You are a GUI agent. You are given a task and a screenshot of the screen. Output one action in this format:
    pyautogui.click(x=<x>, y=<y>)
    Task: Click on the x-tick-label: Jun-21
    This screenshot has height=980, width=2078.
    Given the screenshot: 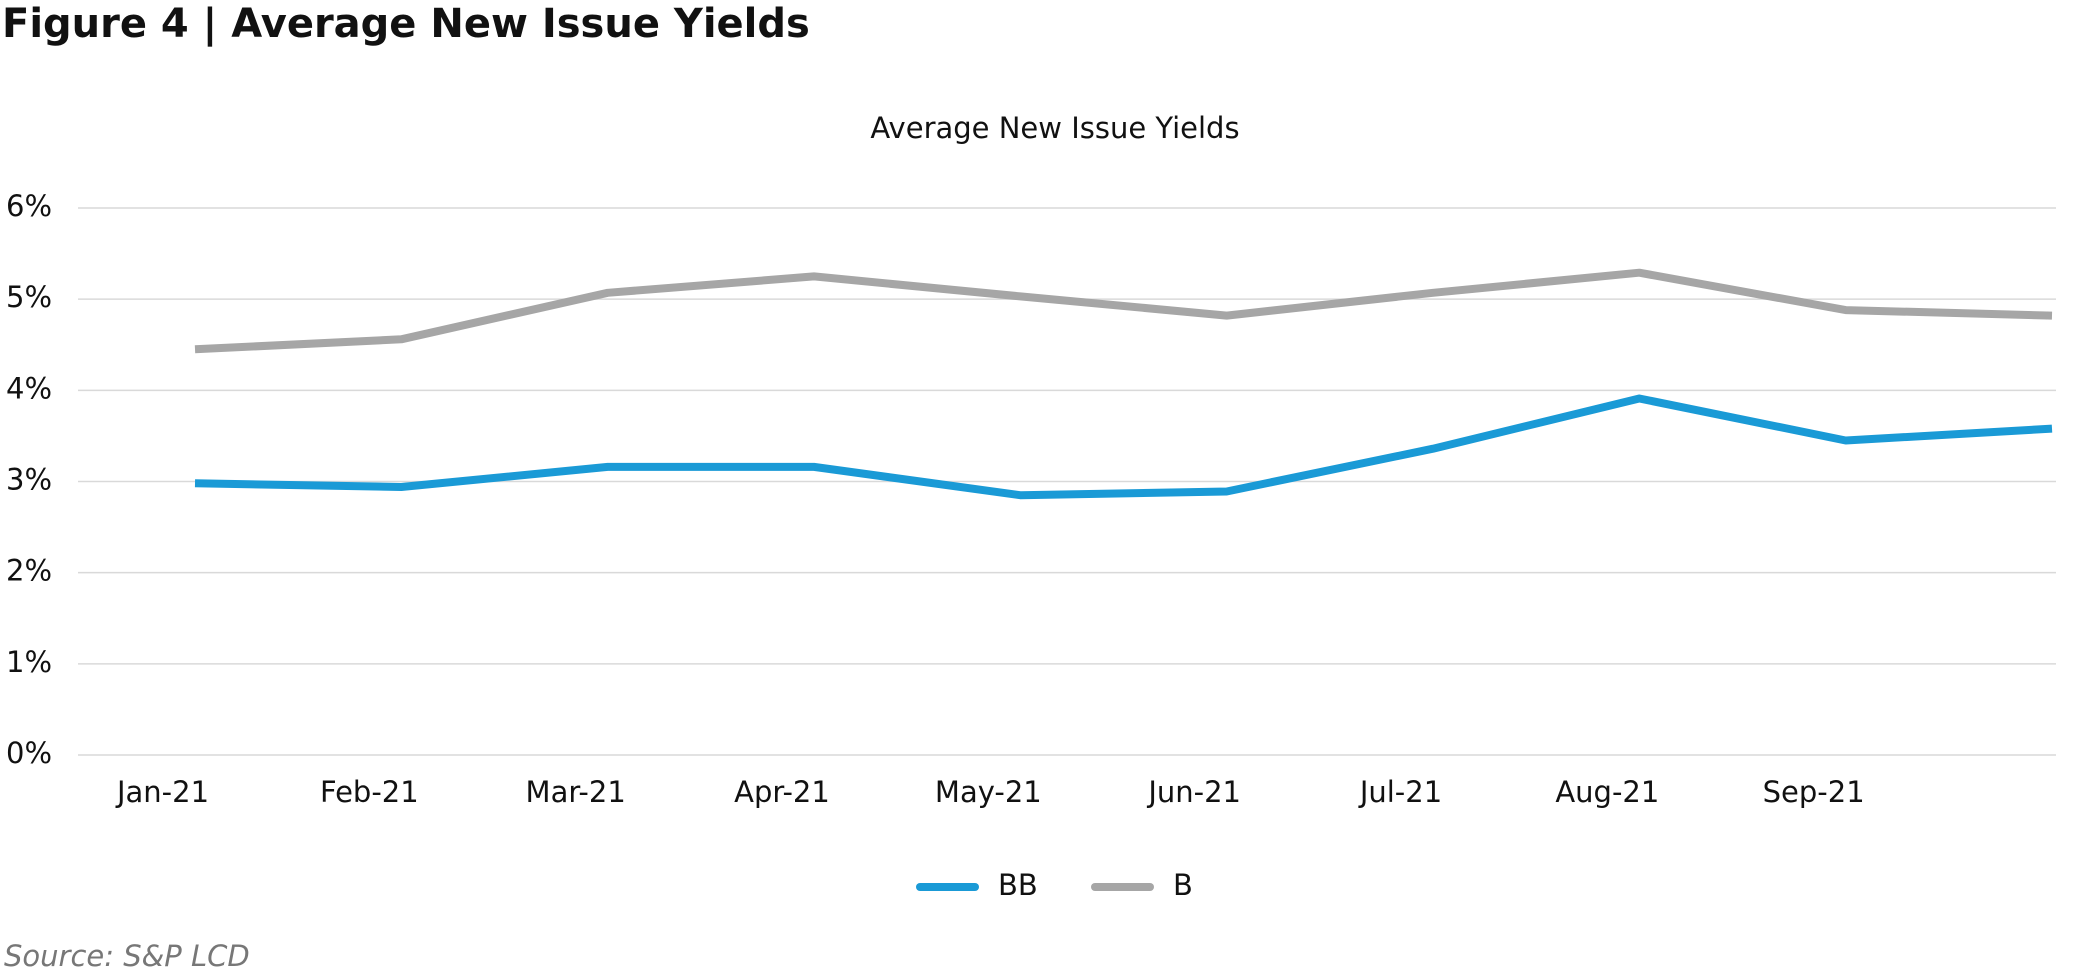 What is the action you would take?
    pyautogui.click(x=1193, y=792)
    